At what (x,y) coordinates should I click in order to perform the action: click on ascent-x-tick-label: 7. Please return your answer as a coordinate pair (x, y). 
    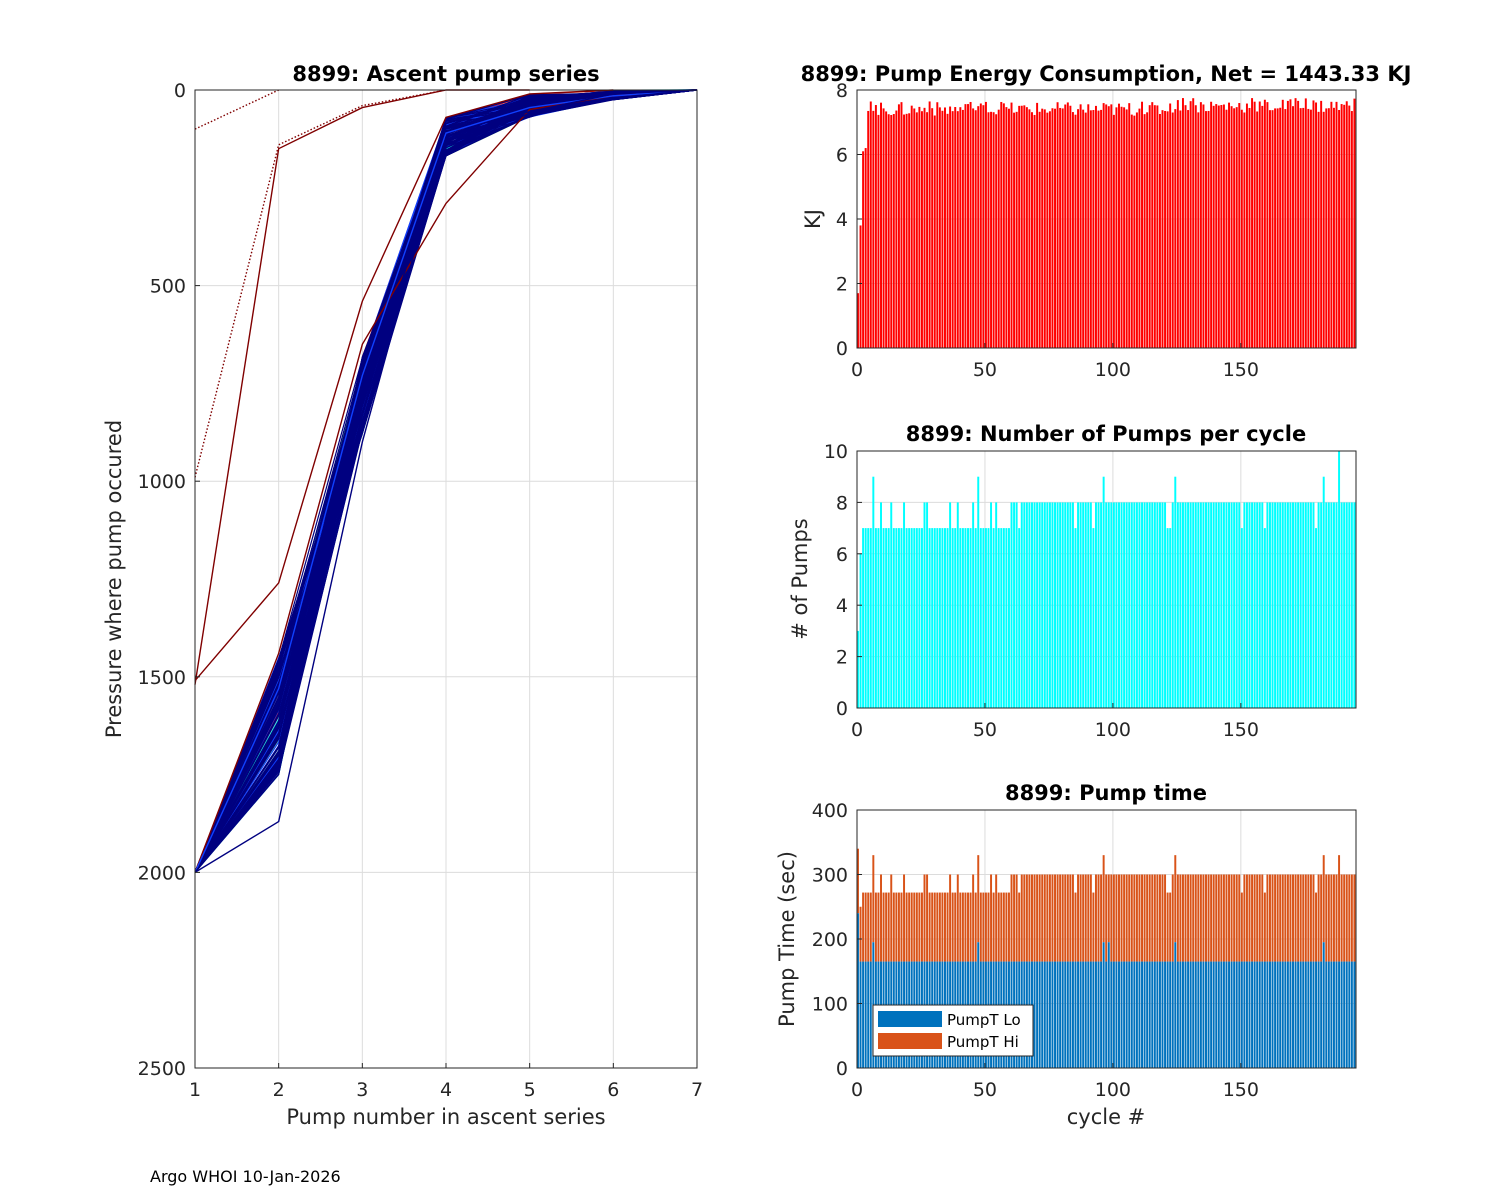
    Looking at the image, I should click on (697, 1090).